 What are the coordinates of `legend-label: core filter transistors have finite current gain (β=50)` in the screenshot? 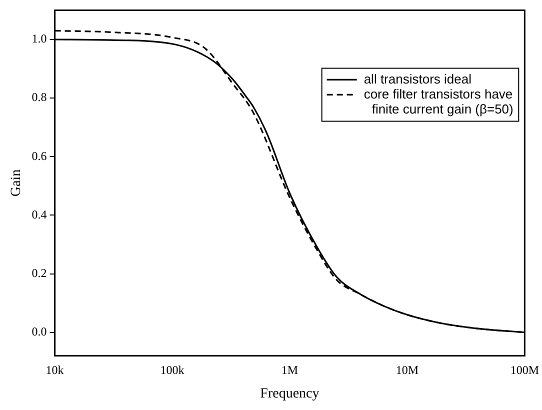 It's located at (439, 101).